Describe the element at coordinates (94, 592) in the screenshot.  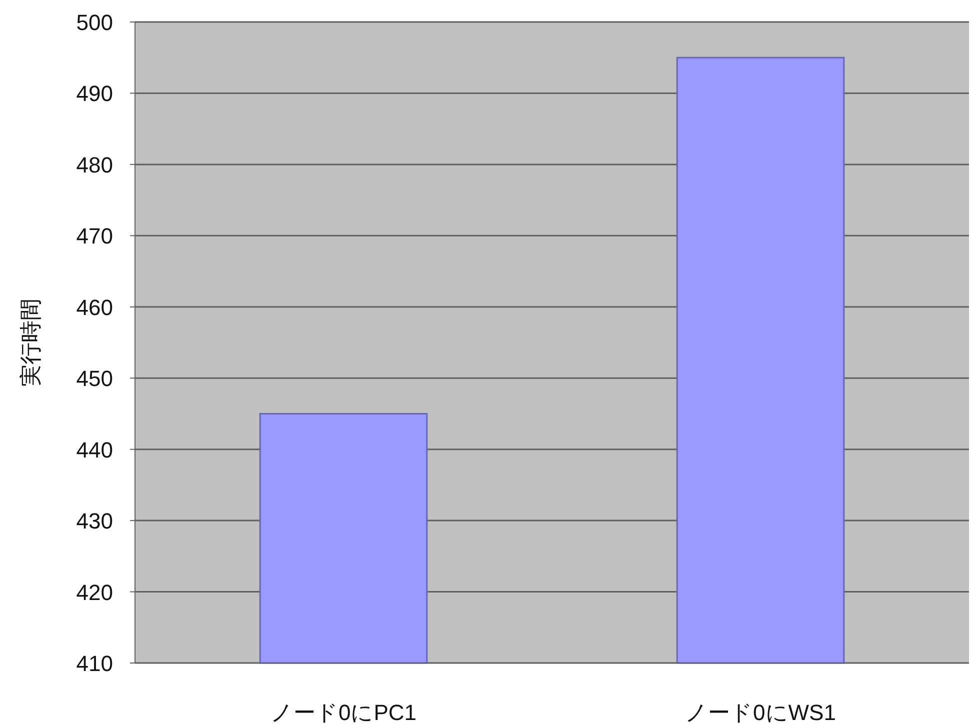
I see `y-tick-label: 420` at that location.